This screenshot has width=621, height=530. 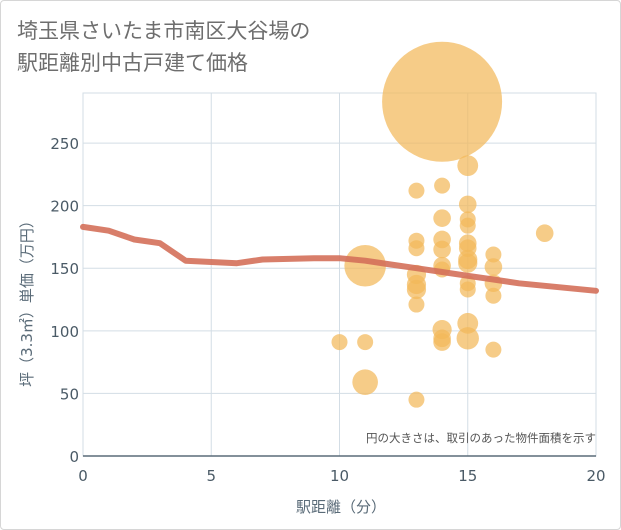 I want to click on chart-title-line-1: 埼玉県さいたま市南区大谷場の, so click(x=164, y=31).